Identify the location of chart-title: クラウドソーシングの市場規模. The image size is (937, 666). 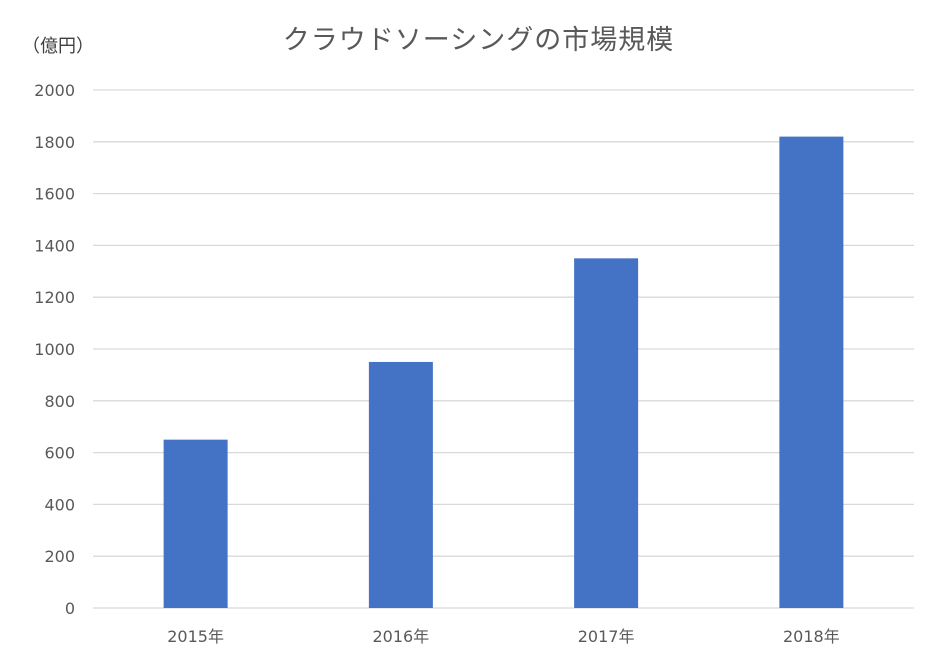
(478, 40).